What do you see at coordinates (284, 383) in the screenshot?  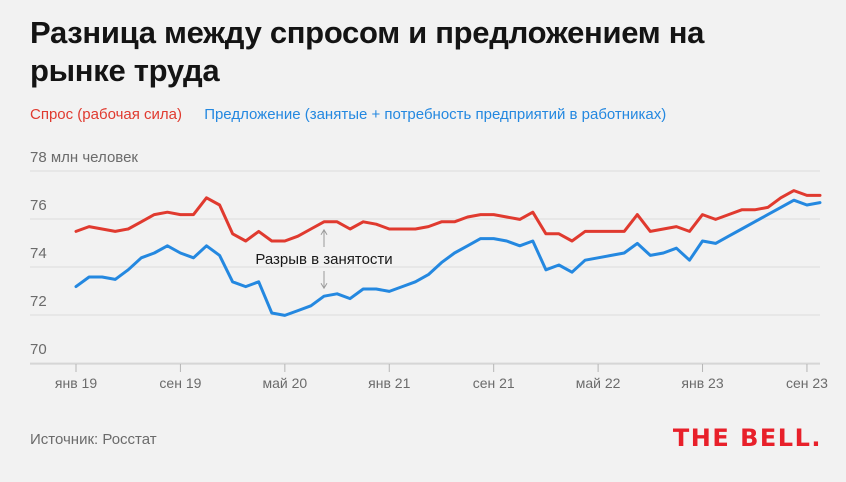 I see `x-tick-label: май 20` at bounding box center [284, 383].